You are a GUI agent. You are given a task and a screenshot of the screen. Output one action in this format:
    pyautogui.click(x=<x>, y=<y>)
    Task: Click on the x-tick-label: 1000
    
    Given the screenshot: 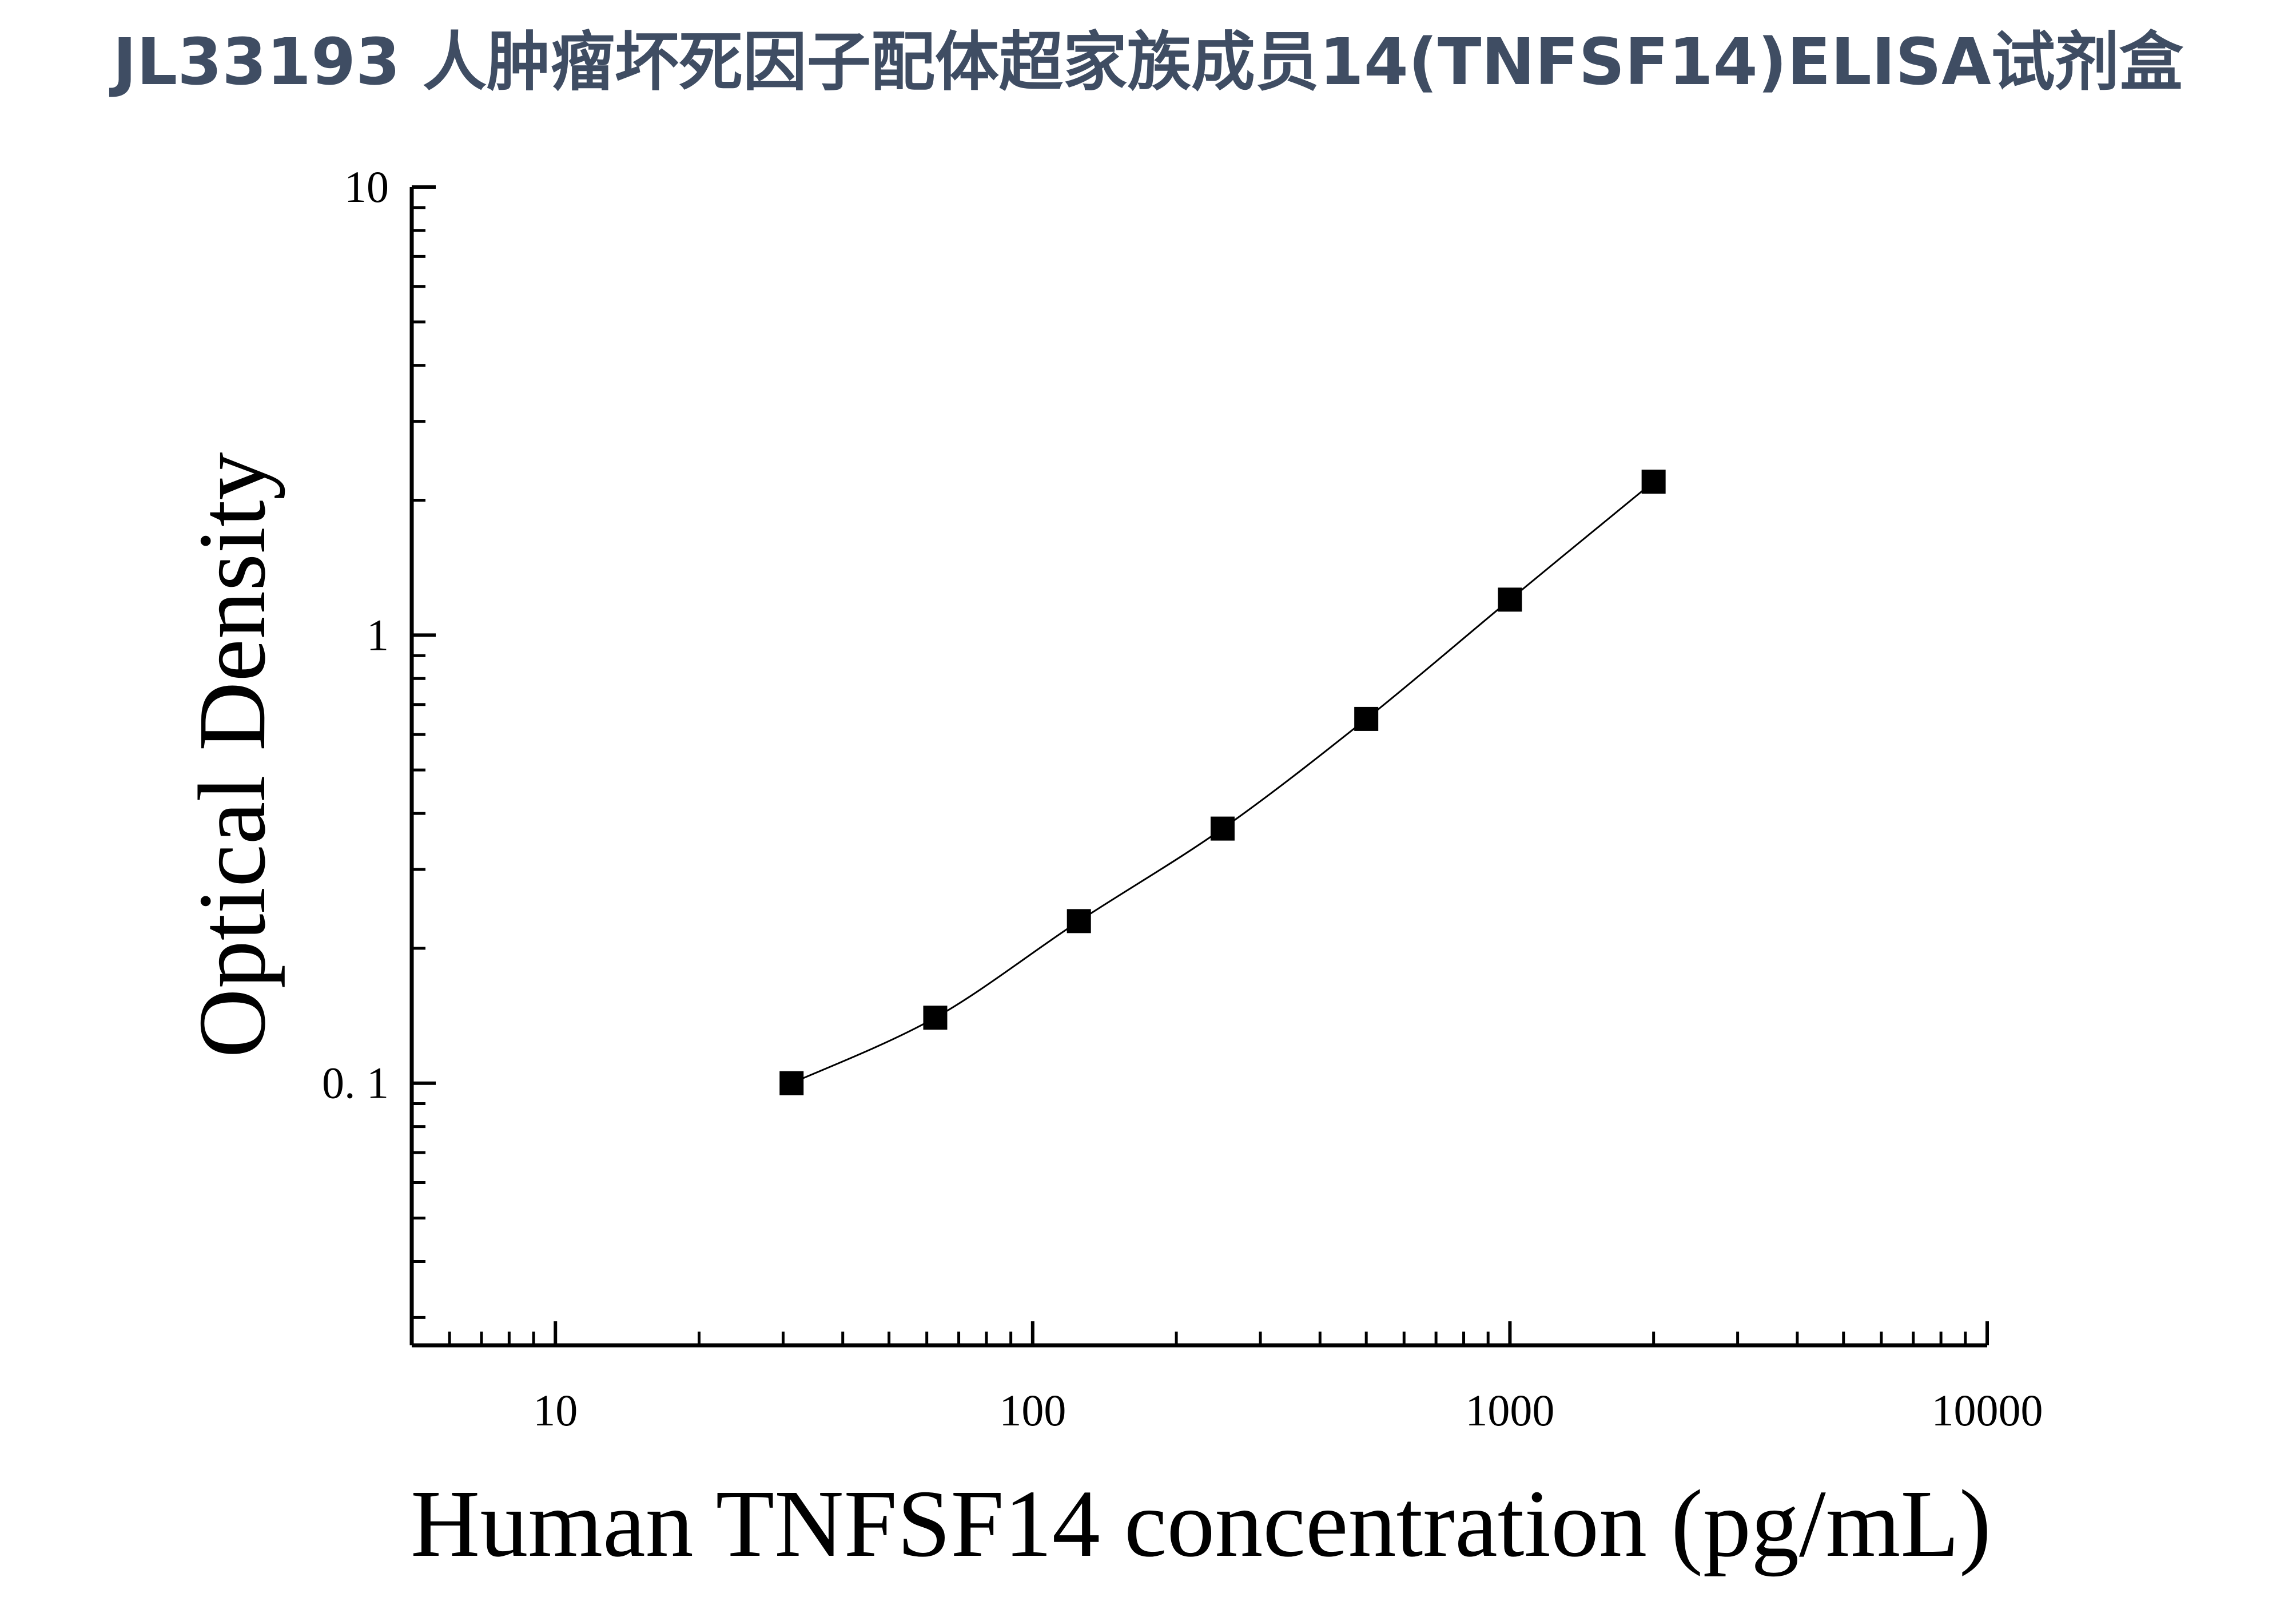 What is the action you would take?
    pyautogui.click(x=1510, y=1410)
    